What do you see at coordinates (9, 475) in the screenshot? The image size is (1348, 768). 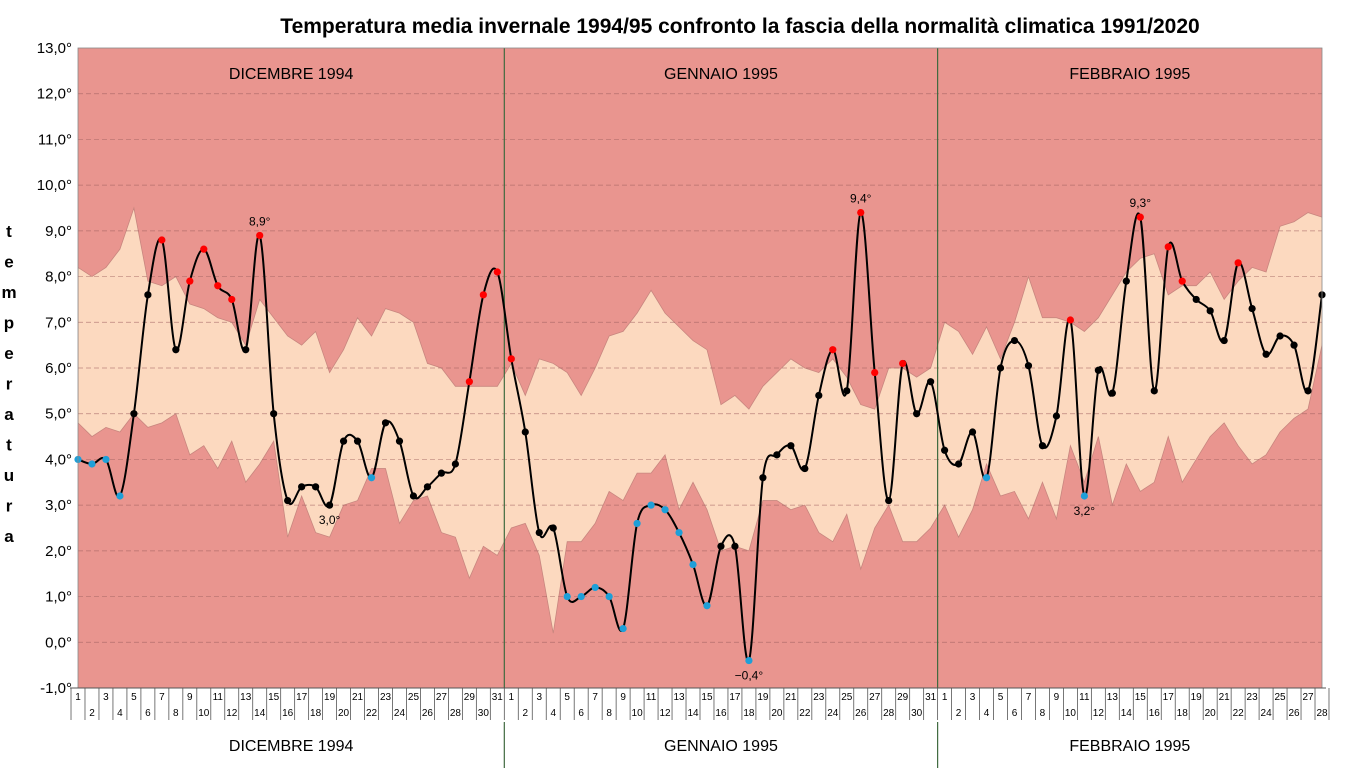 I see `y-axis-label-letter: u` at bounding box center [9, 475].